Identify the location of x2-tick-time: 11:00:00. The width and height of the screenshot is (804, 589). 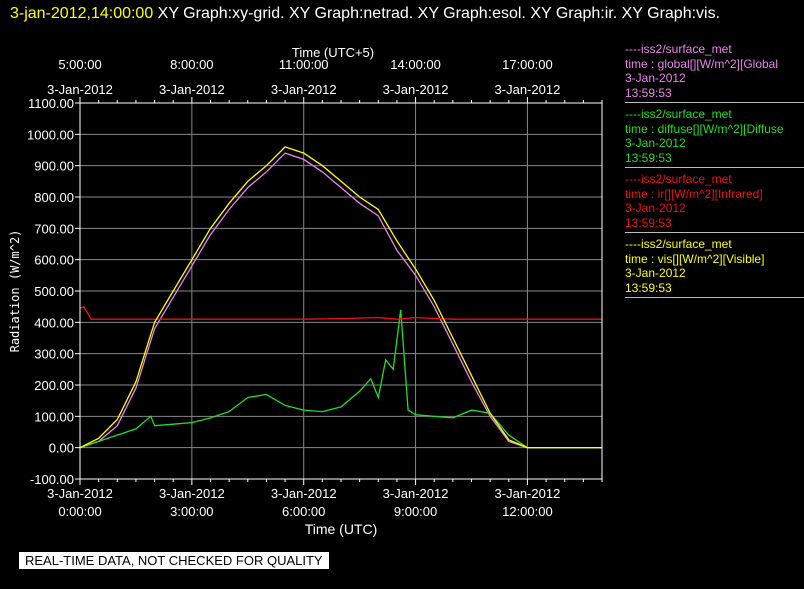
(304, 64).